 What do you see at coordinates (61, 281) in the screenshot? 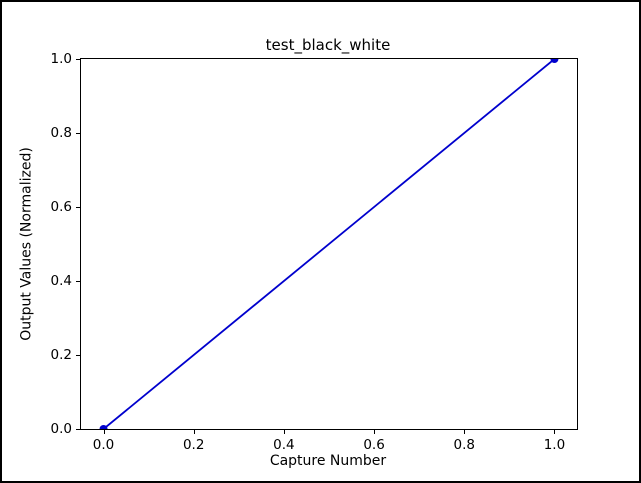
I see `y-tick-label: 0.4` at bounding box center [61, 281].